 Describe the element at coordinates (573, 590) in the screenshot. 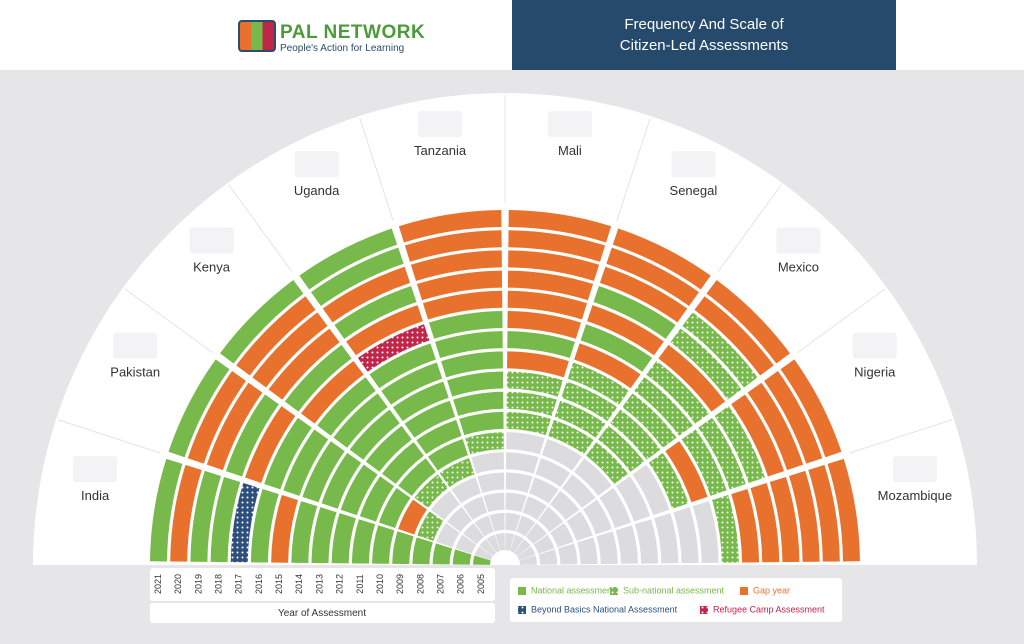

I see `legend-label: National assessment` at that location.